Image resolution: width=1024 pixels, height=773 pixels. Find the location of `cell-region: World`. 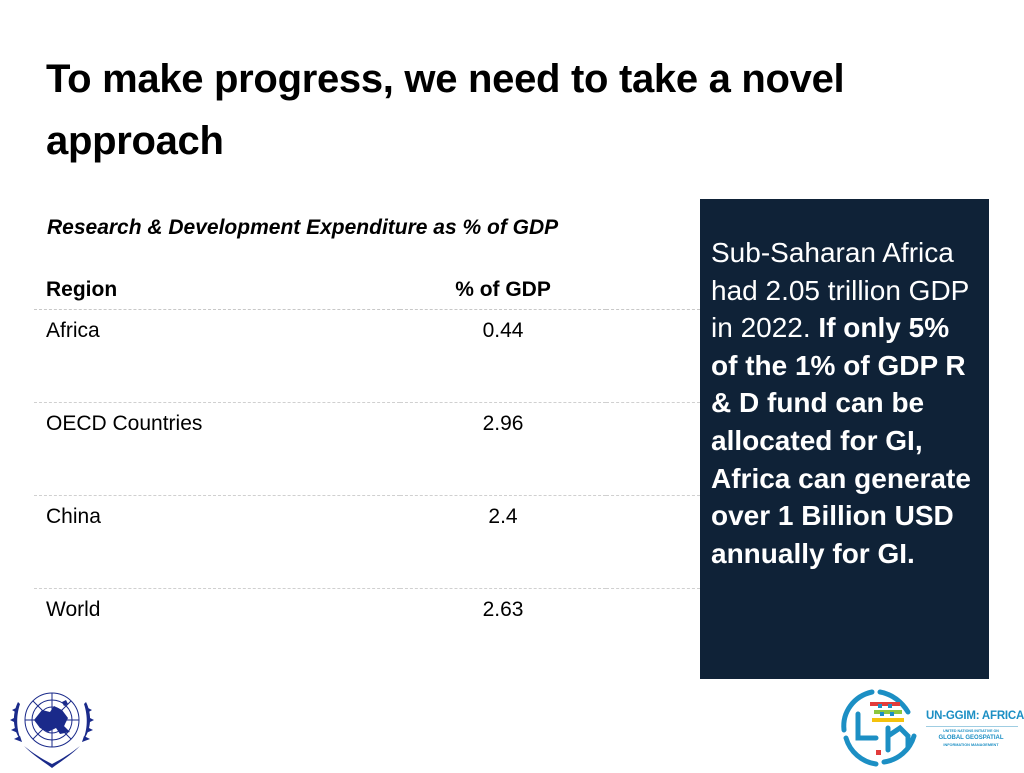

cell-region: World is located at coordinates (73, 609).